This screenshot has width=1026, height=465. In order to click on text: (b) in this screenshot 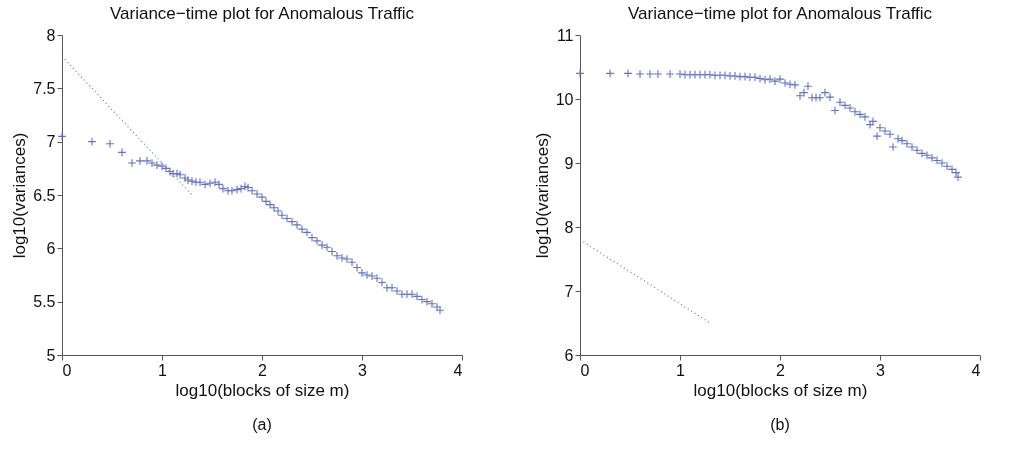, I will do `click(780, 424)`.